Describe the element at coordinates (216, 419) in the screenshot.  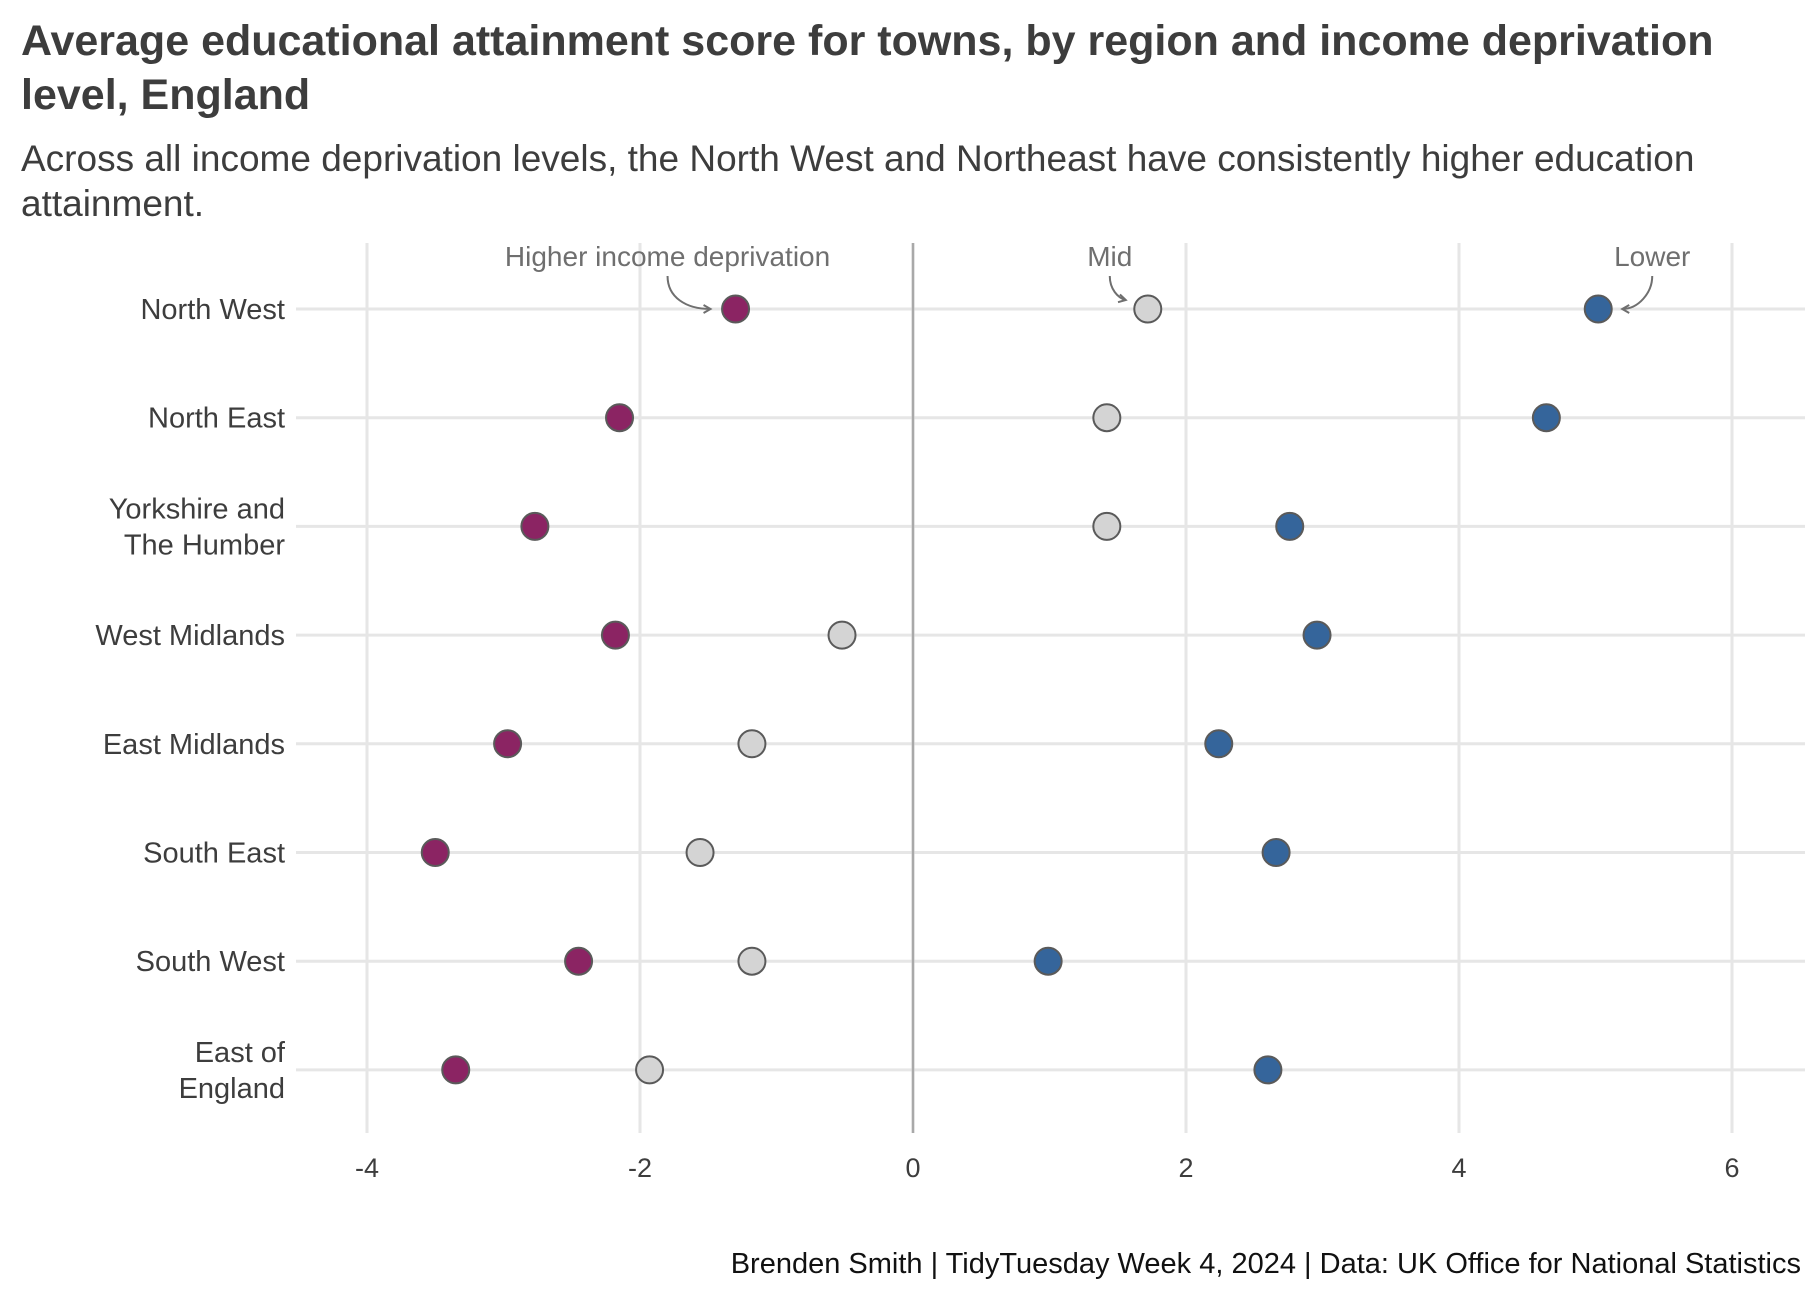
I see `y-tick-label: North East` at that location.